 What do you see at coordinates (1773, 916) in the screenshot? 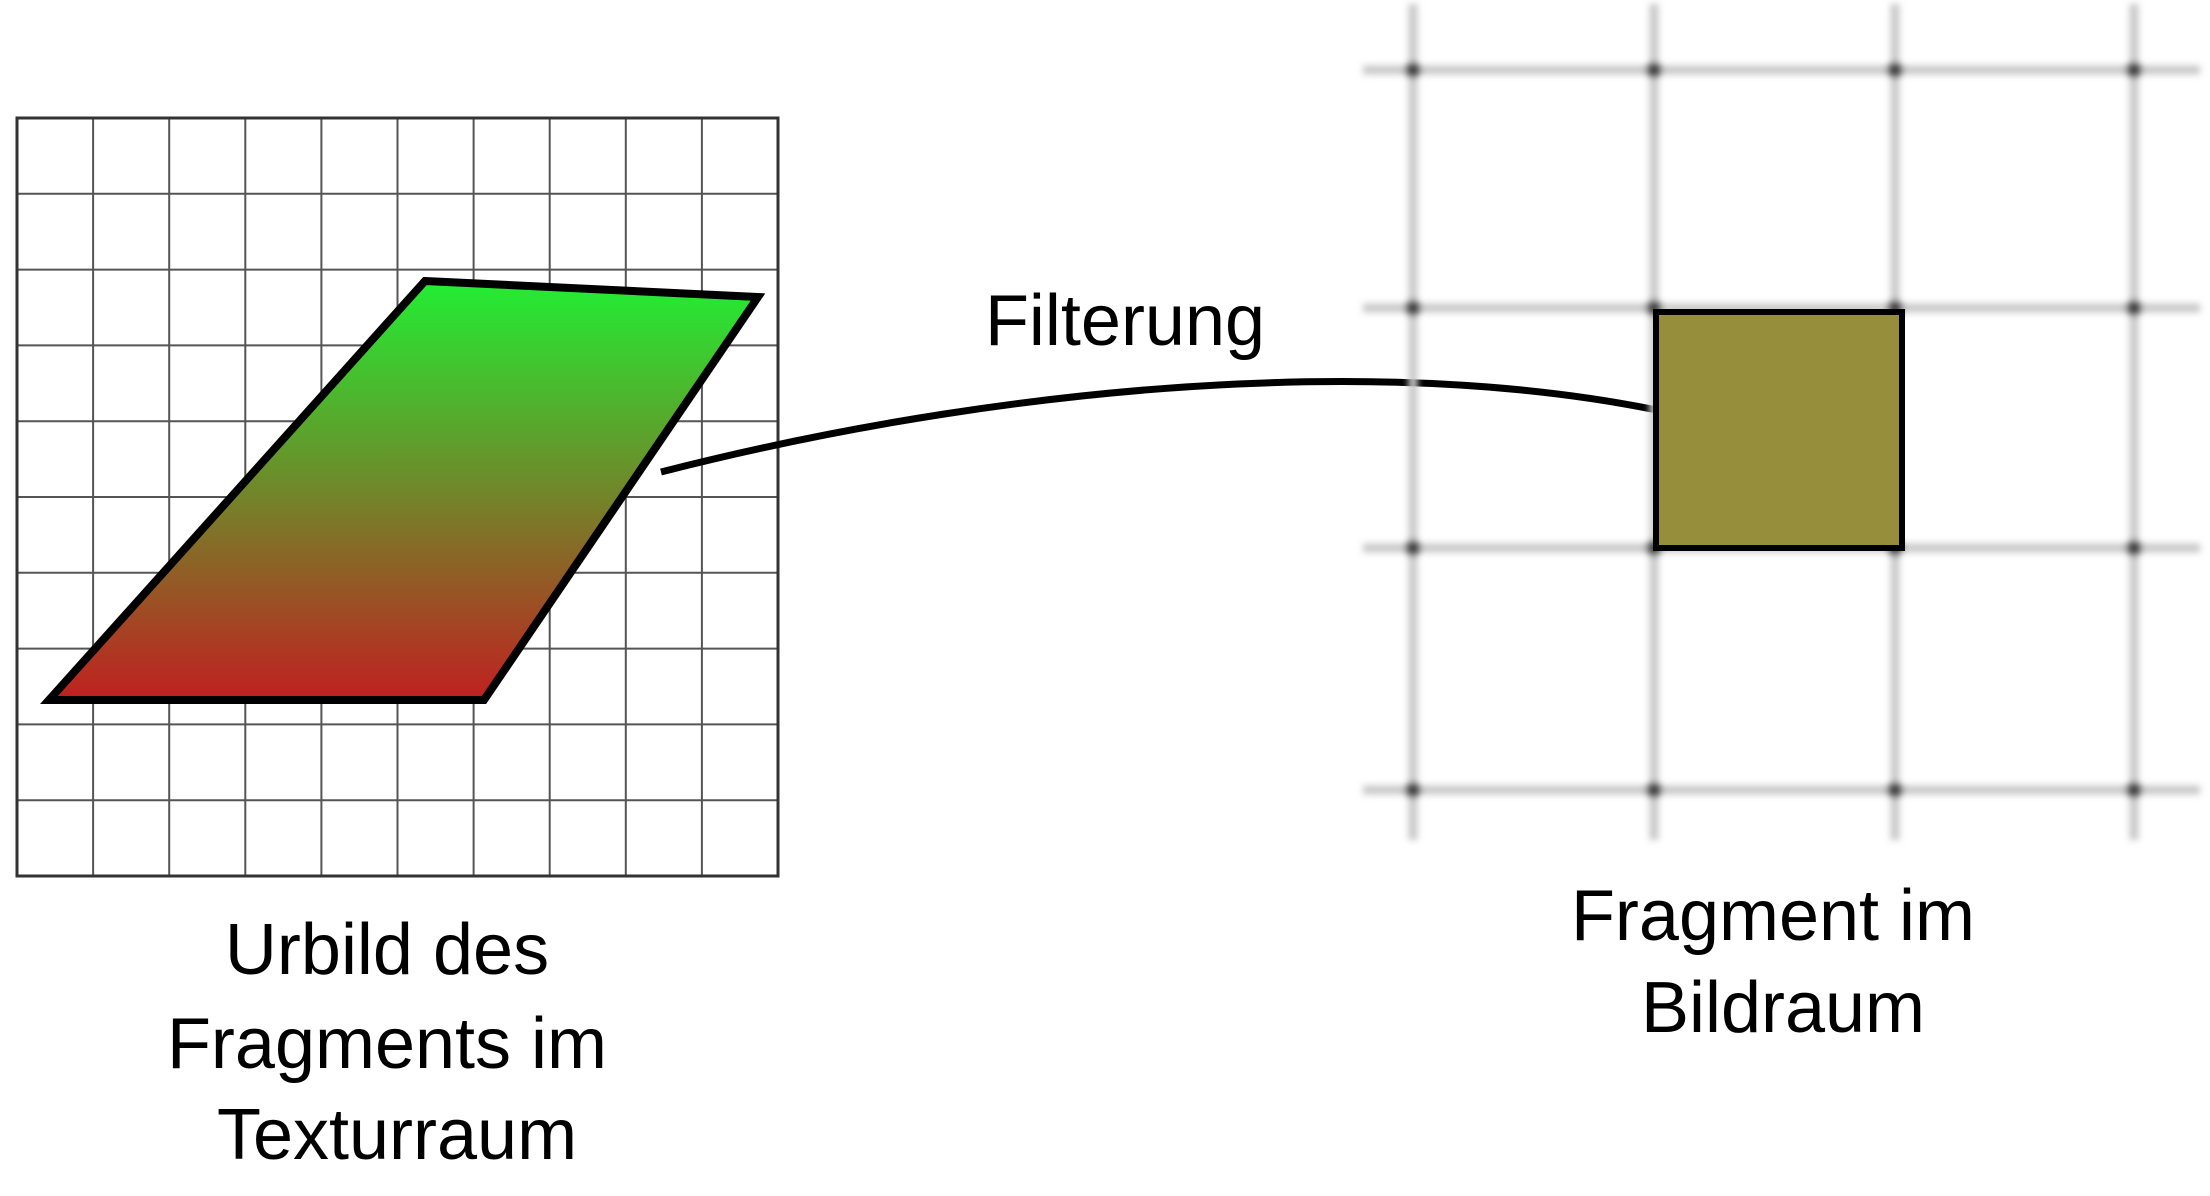
I see `image-caption-line-1: Fragment im` at bounding box center [1773, 916].